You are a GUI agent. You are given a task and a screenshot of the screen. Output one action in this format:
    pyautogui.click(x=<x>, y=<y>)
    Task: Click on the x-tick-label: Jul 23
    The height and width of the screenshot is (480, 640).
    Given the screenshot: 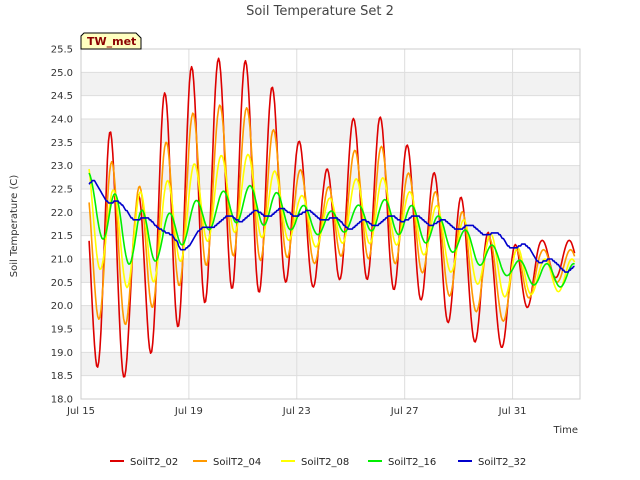 What is the action you would take?
    pyautogui.click(x=296, y=411)
    